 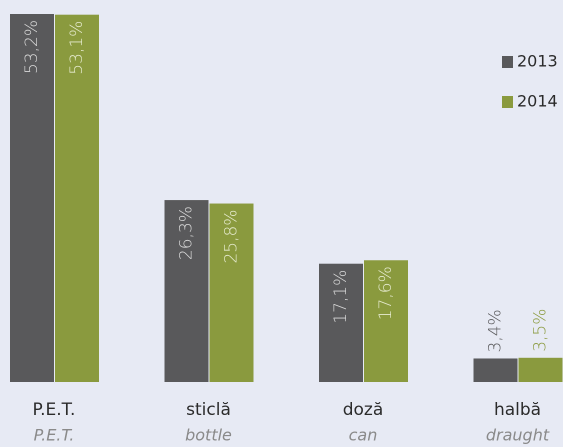 What do you see at coordinates (537, 61) in the screenshot?
I see `legend-label: 2013` at bounding box center [537, 61].